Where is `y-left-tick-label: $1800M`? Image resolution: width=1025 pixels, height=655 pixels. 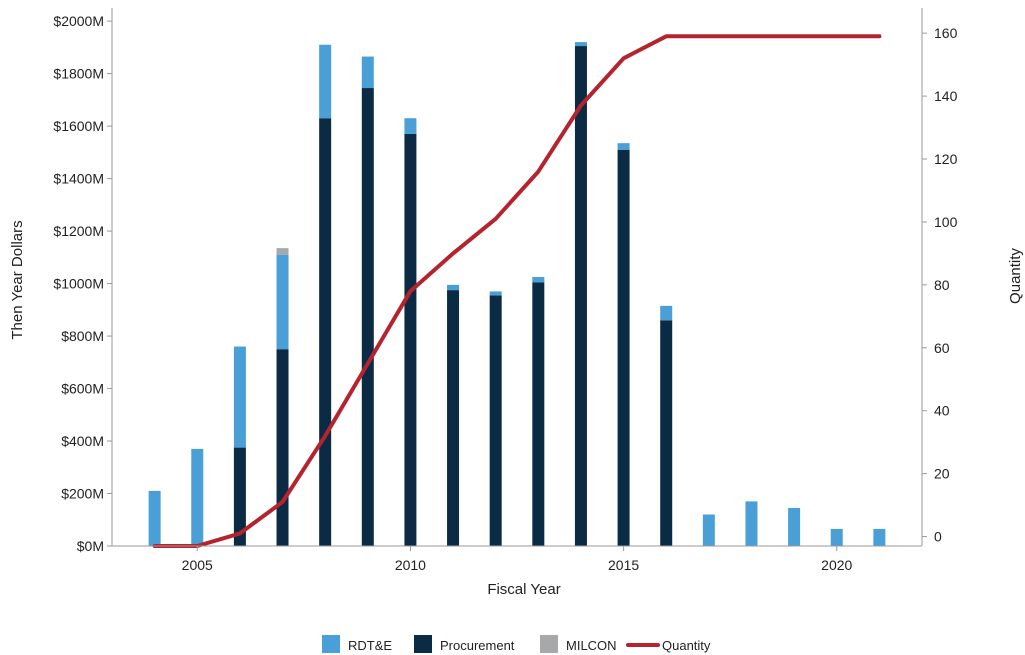
y-left-tick-label: $1800M is located at coordinates (78, 74).